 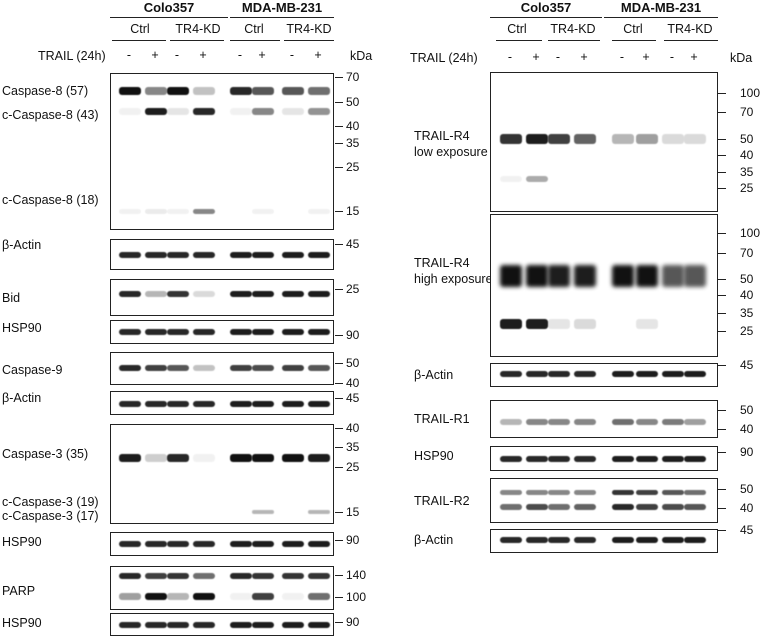 What do you see at coordinates (442, 419) in the screenshot?
I see `right-panel-4-label-1: TRAIL-R1` at bounding box center [442, 419].